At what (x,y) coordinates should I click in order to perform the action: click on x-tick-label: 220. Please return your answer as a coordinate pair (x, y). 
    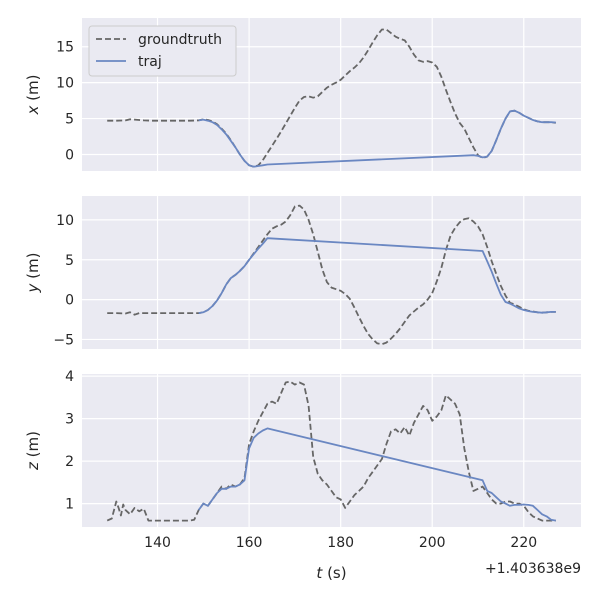
    Looking at the image, I should click on (523, 543).